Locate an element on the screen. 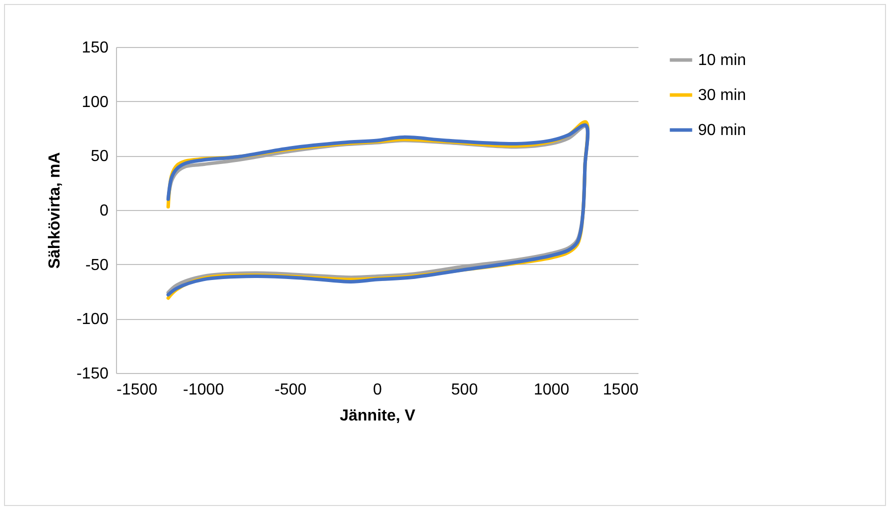 The image size is (892, 512). x-tick-label: 500 is located at coordinates (464, 390).